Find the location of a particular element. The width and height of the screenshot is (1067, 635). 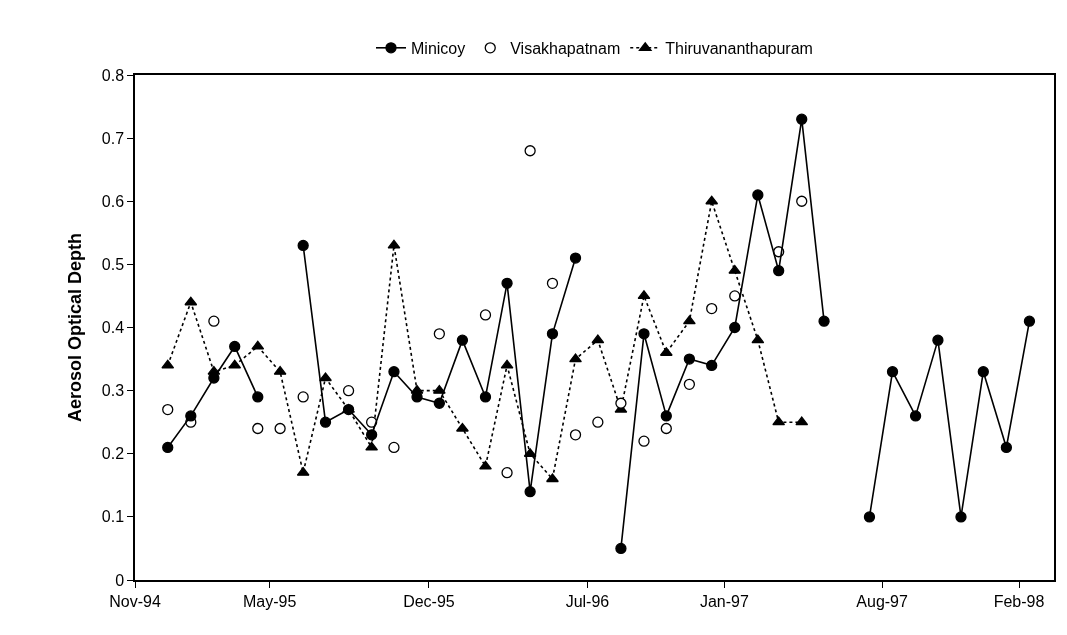

y-axis-title: Aerosol Optical Depth is located at coordinates (75, 327).